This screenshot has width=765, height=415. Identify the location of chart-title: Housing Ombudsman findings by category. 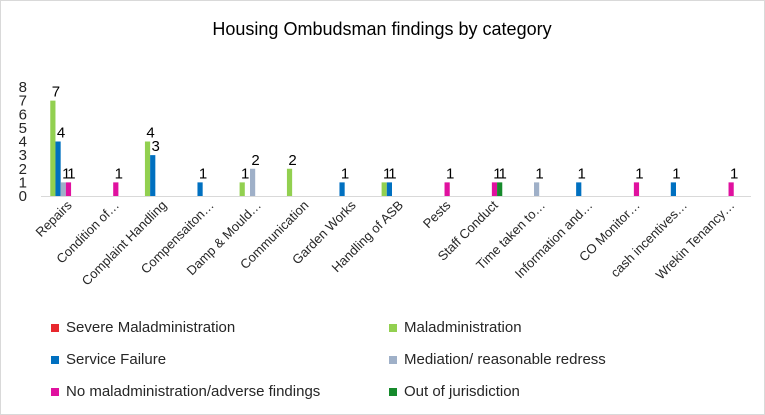
(381, 29).